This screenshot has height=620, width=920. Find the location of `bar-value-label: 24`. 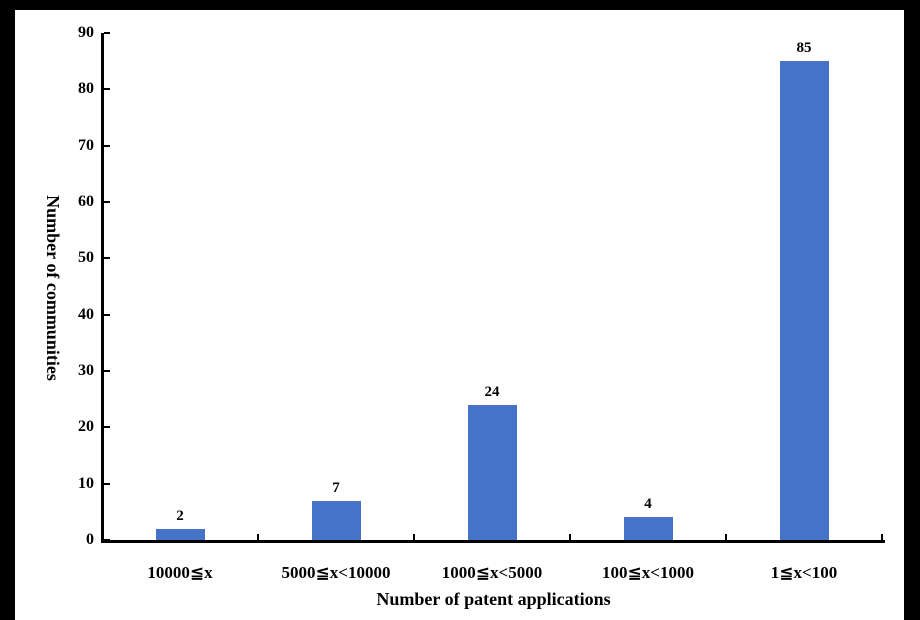

bar-value-label: 24 is located at coordinates (492, 391).